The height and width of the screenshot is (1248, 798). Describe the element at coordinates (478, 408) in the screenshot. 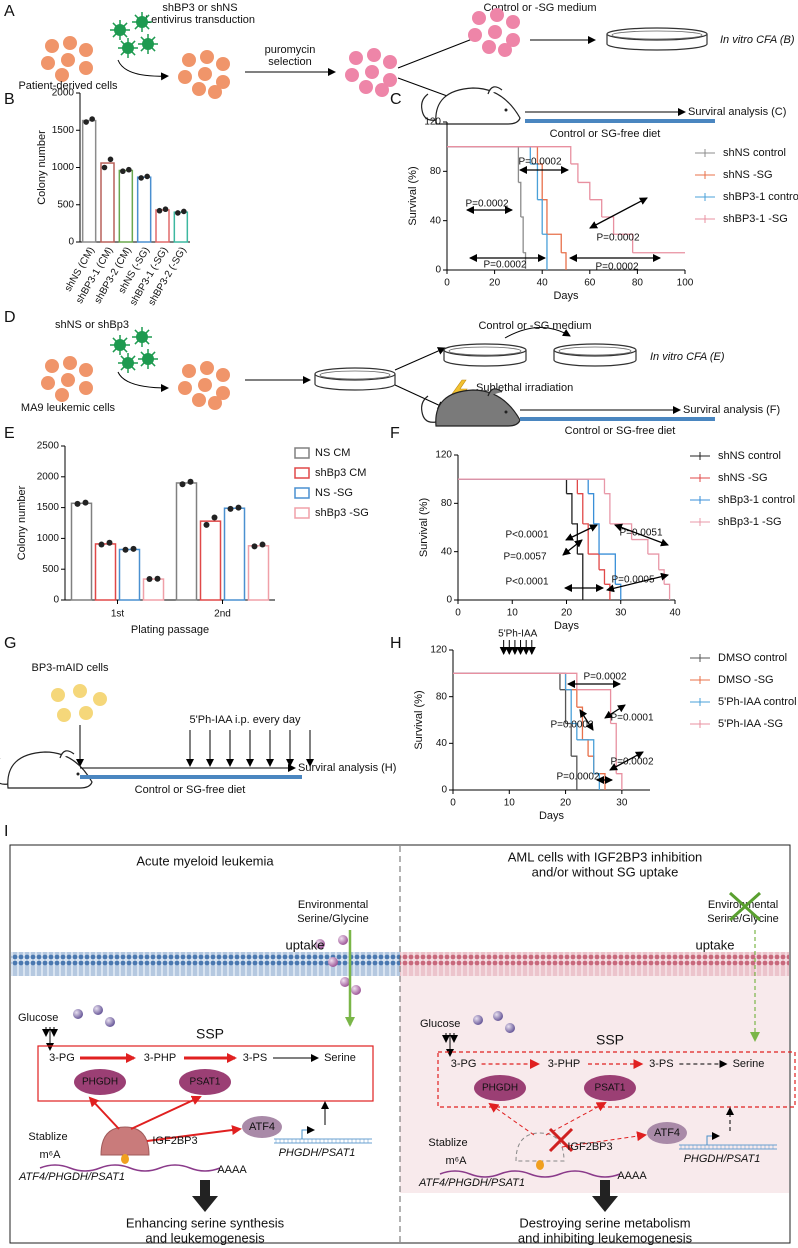

I see `mouse` at that location.